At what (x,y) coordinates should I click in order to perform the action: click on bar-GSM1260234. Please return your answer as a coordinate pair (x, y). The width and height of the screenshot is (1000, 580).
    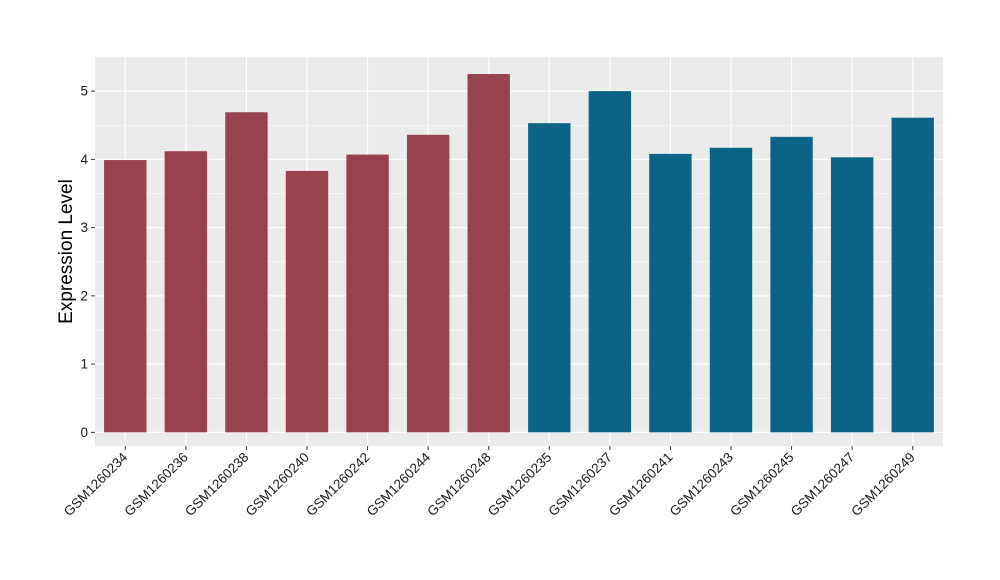
    Looking at the image, I should click on (125, 296).